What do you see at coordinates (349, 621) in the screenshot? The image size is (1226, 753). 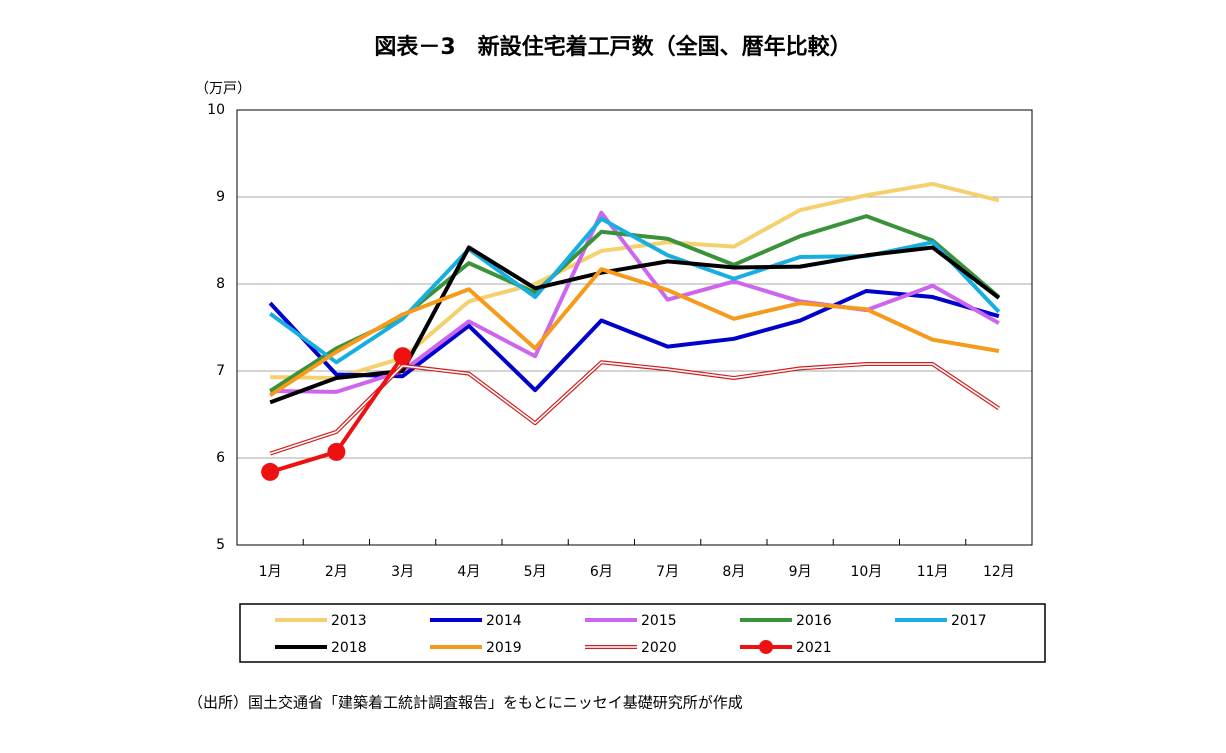 I see `legend-label: 2013` at bounding box center [349, 621].